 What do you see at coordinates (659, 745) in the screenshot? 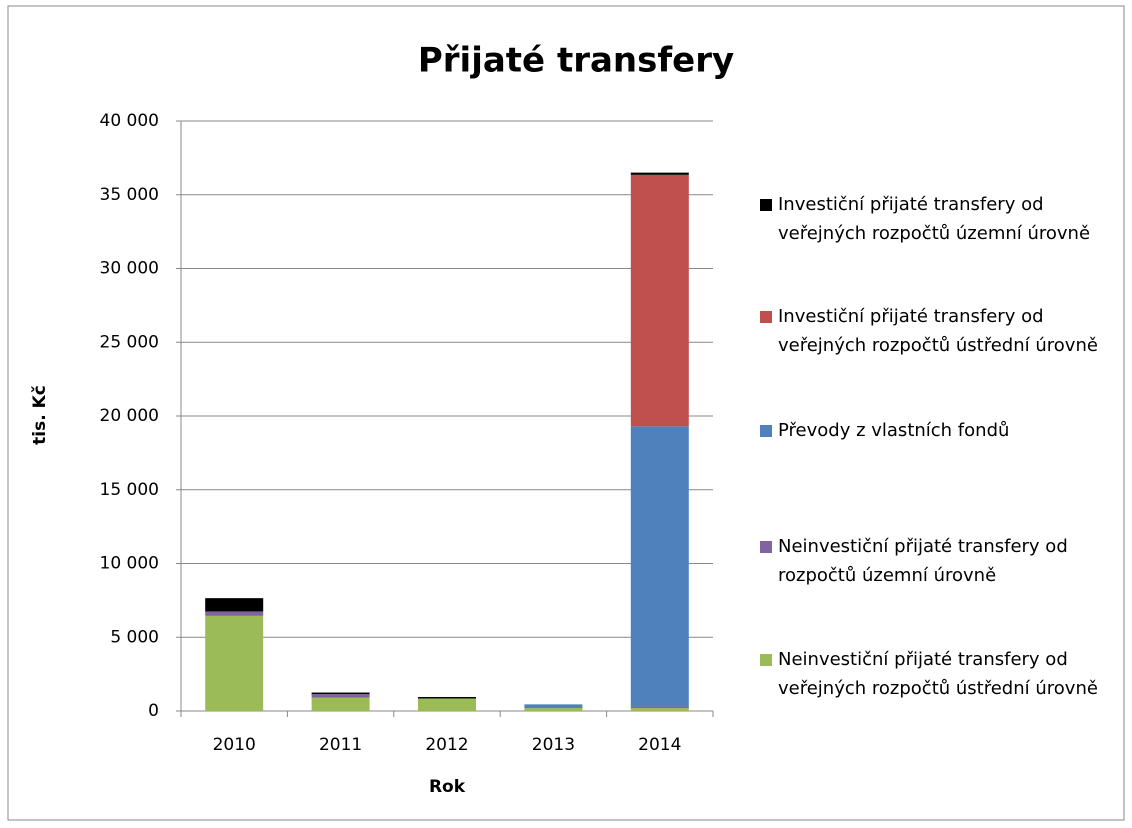
I see `x-tick-label: 2014` at bounding box center [659, 745].